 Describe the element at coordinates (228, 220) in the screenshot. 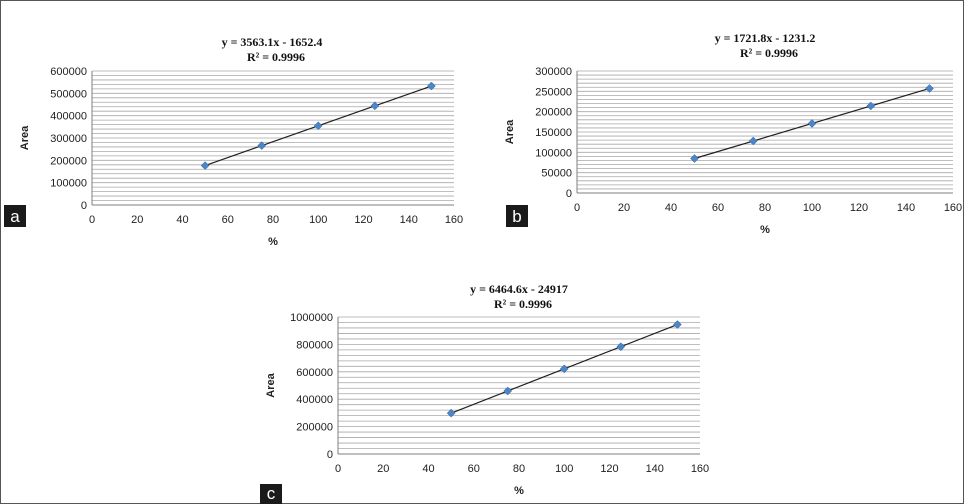

I see `chart-a-x-tick-label: 60` at that location.